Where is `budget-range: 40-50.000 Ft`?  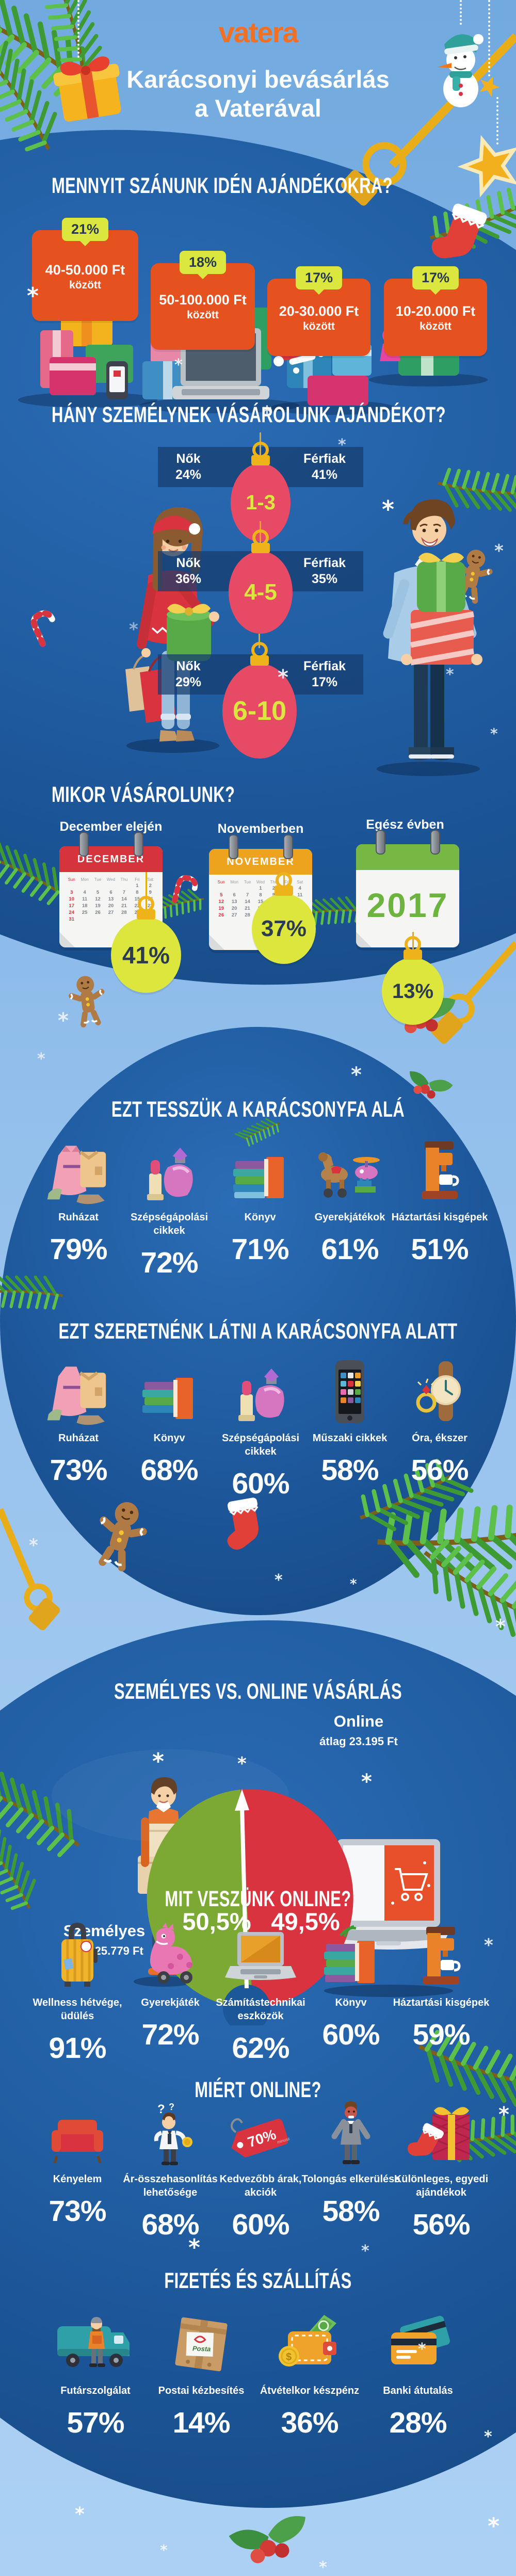 budget-range: 40-50.000 Ft is located at coordinates (85, 270).